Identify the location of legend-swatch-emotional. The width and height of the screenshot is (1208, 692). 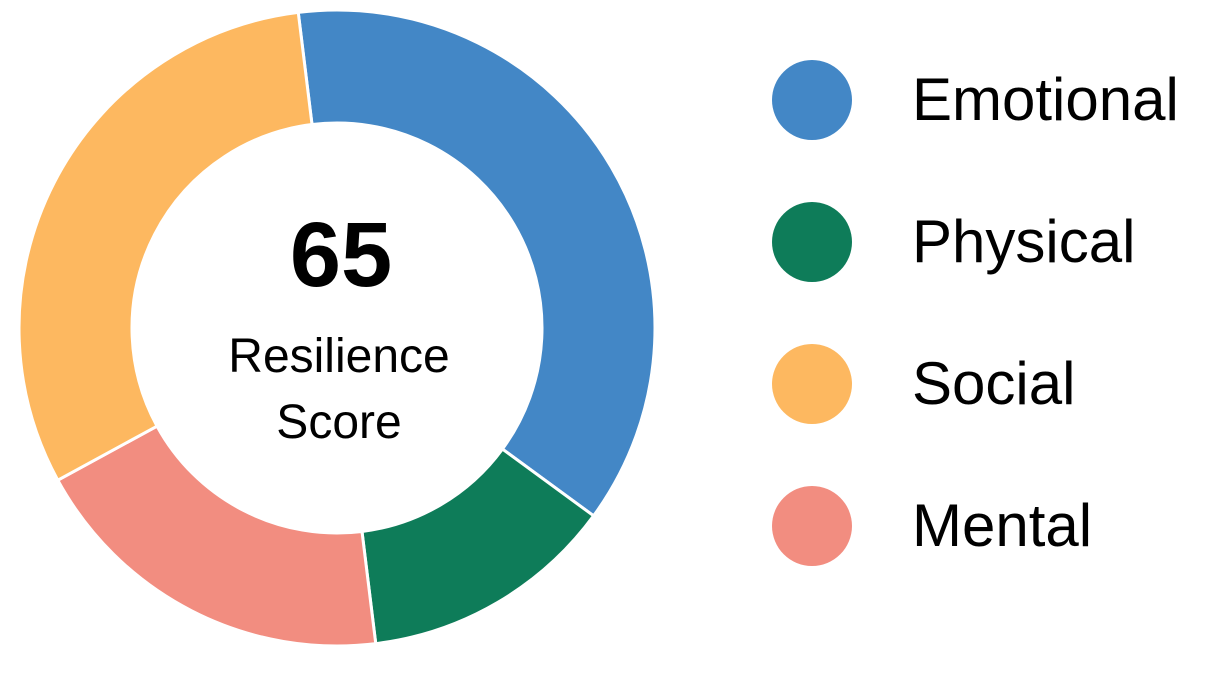
(812, 100).